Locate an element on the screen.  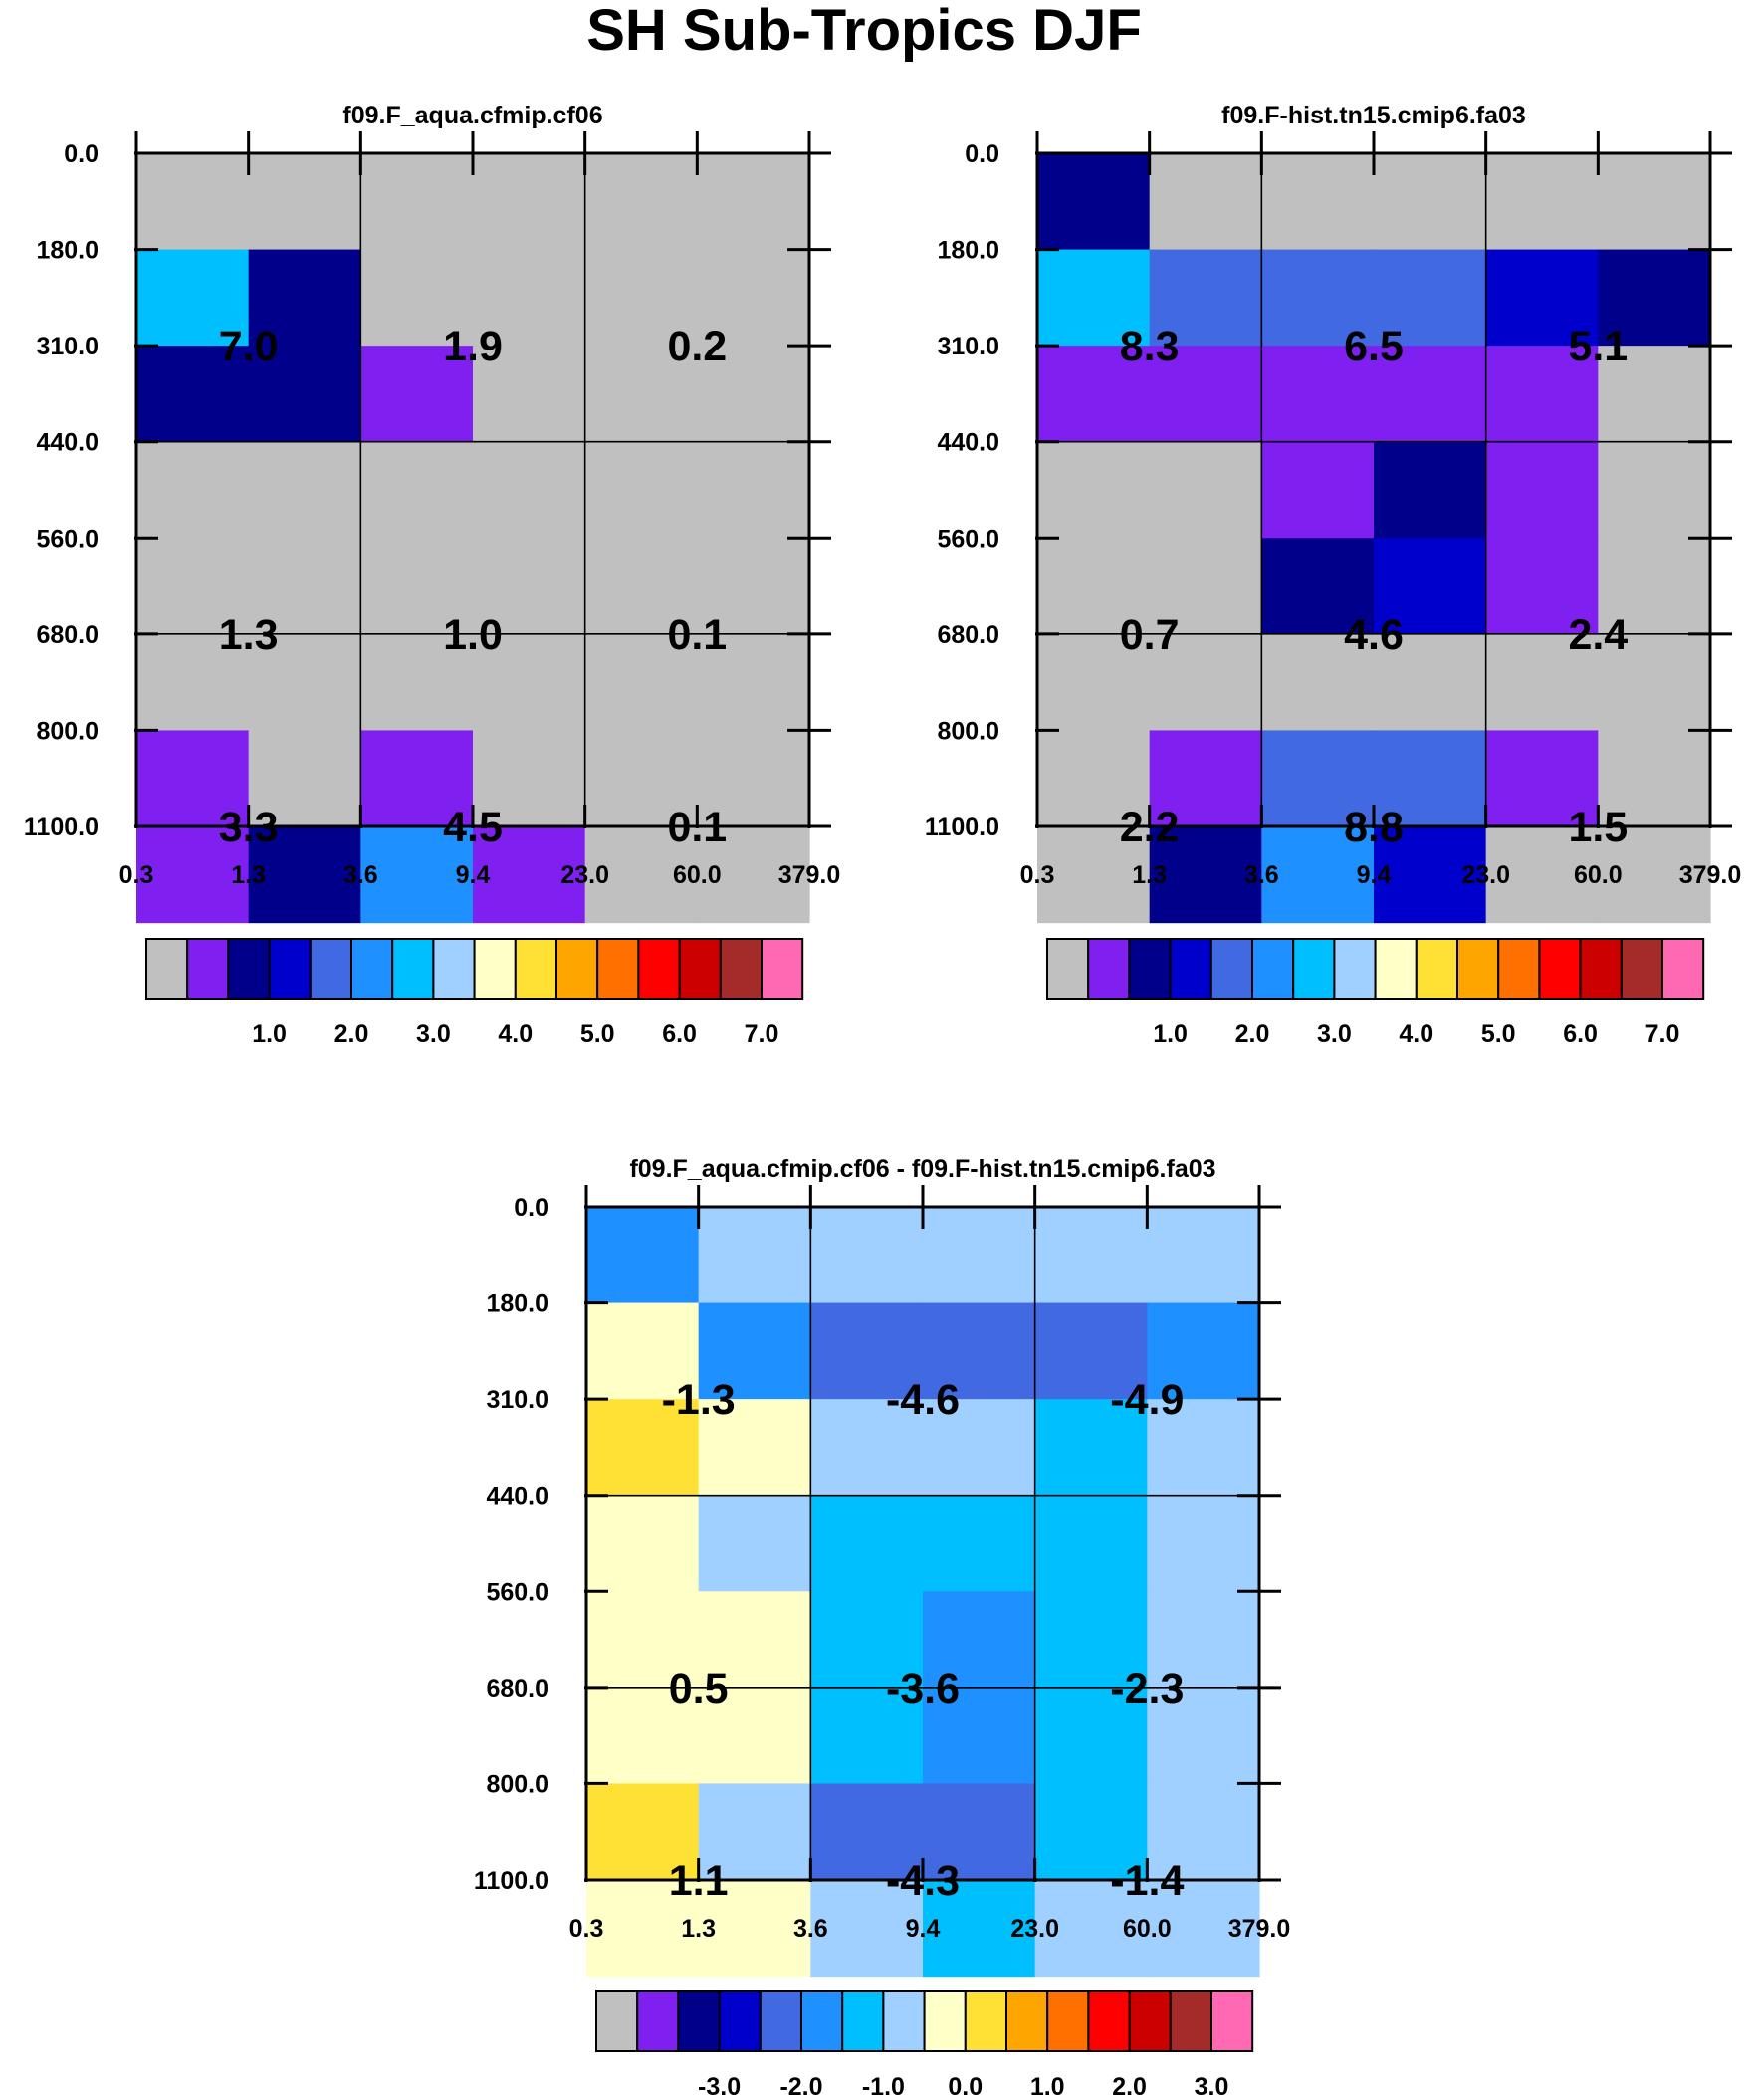
block-value-label: -4.6 is located at coordinates (923, 1400).